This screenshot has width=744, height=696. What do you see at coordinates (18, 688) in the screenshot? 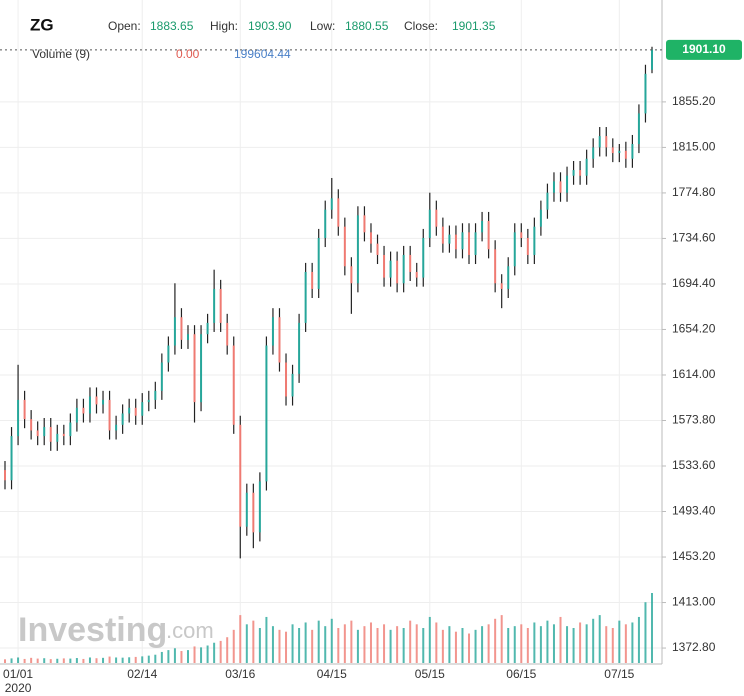
I see `x-year-label: 2020` at bounding box center [18, 688].